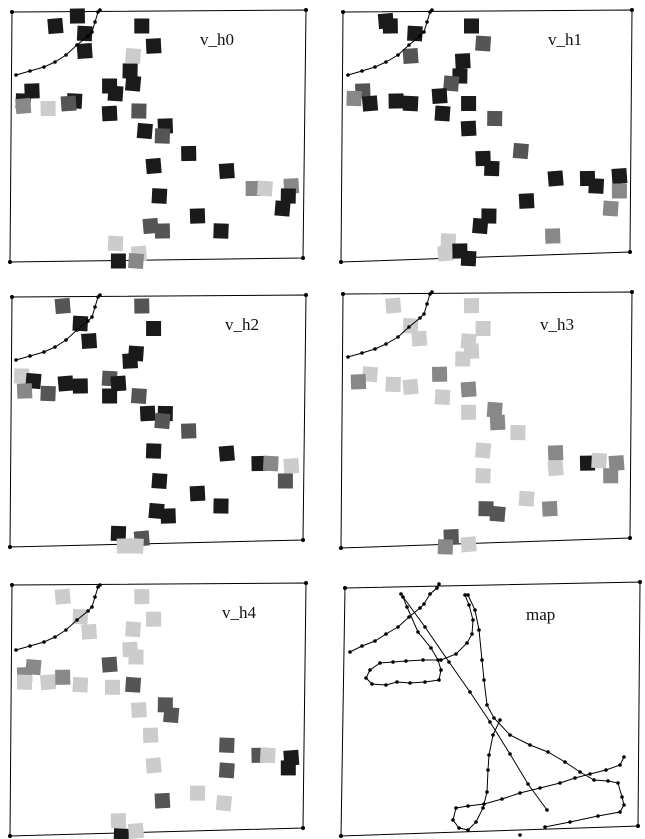 The height and width of the screenshot is (839, 645). Describe the element at coordinates (474, 702) in the screenshot. I see `map-track-b` at that location.